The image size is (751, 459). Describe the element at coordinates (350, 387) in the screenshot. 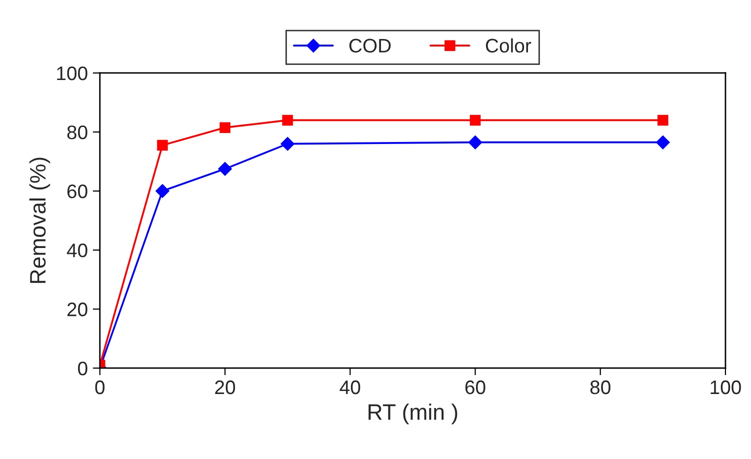

I see `x-tick-label: 40` at that location.